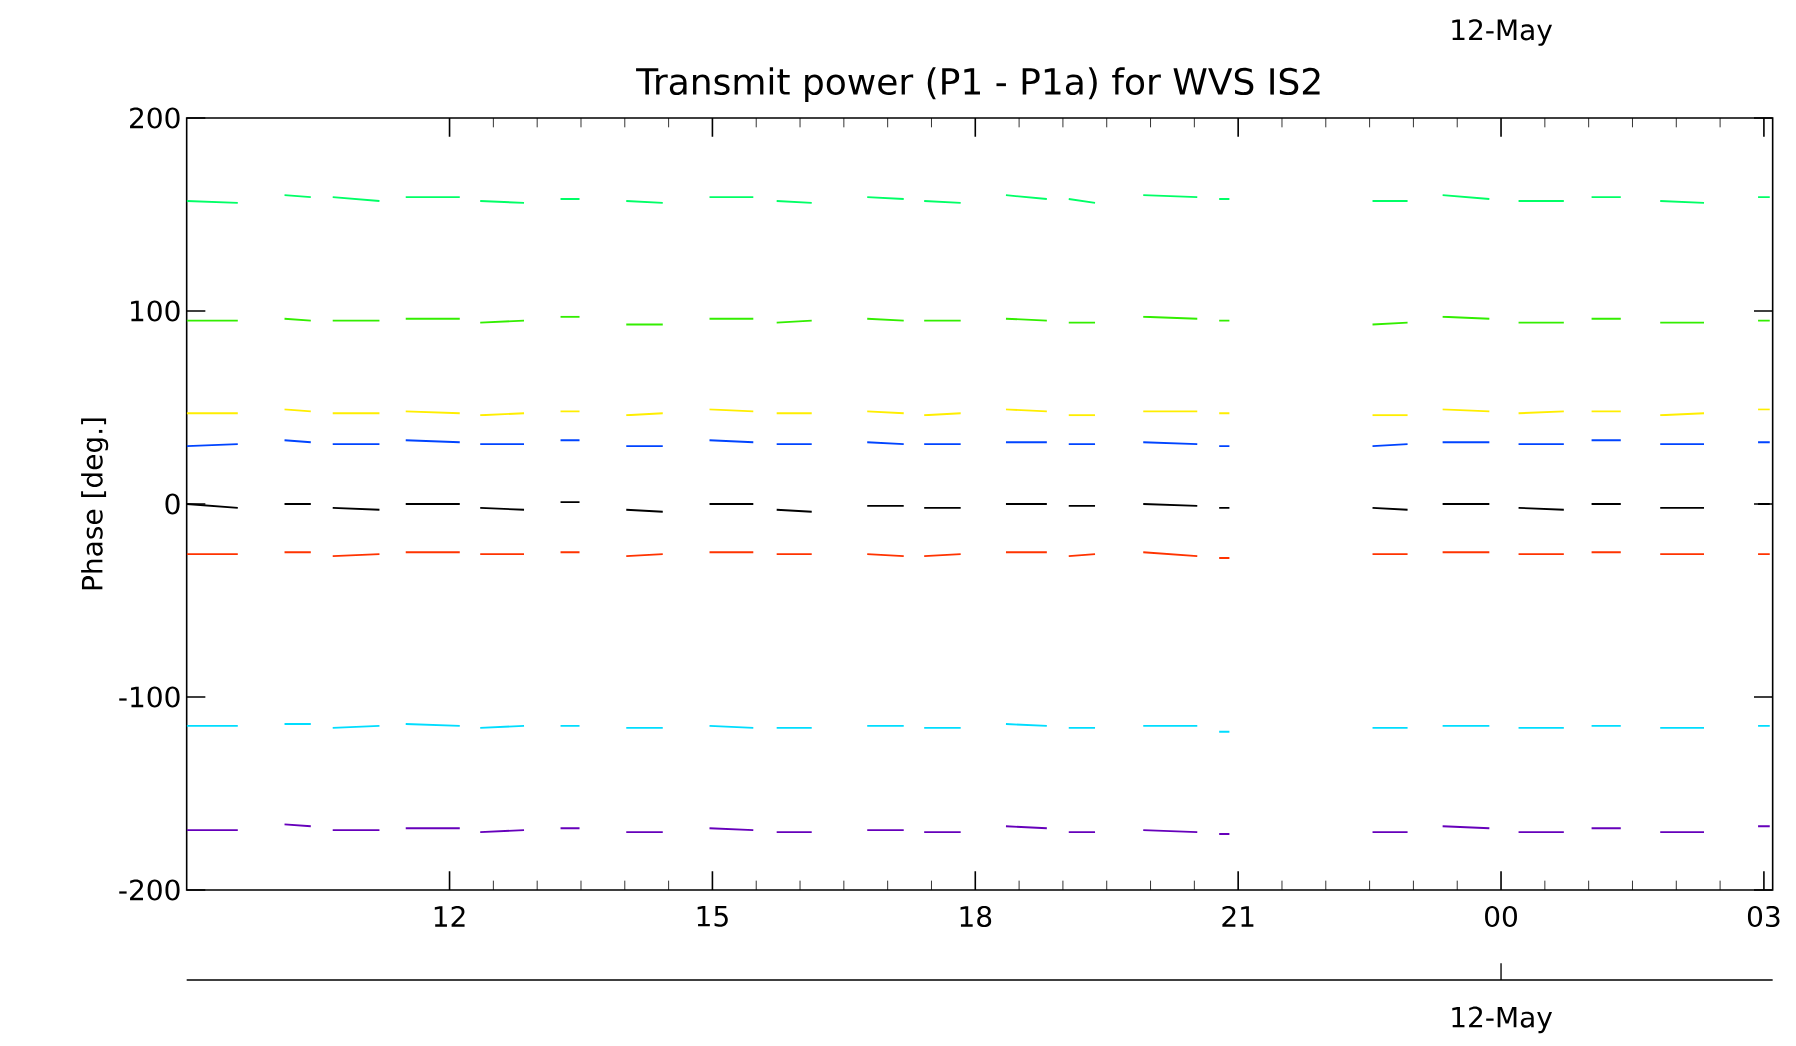 This screenshot has height=1046, width=1796. What do you see at coordinates (172, 504) in the screenshot?
I see `y-tick-label: 0` at bounding box center [172, 504].